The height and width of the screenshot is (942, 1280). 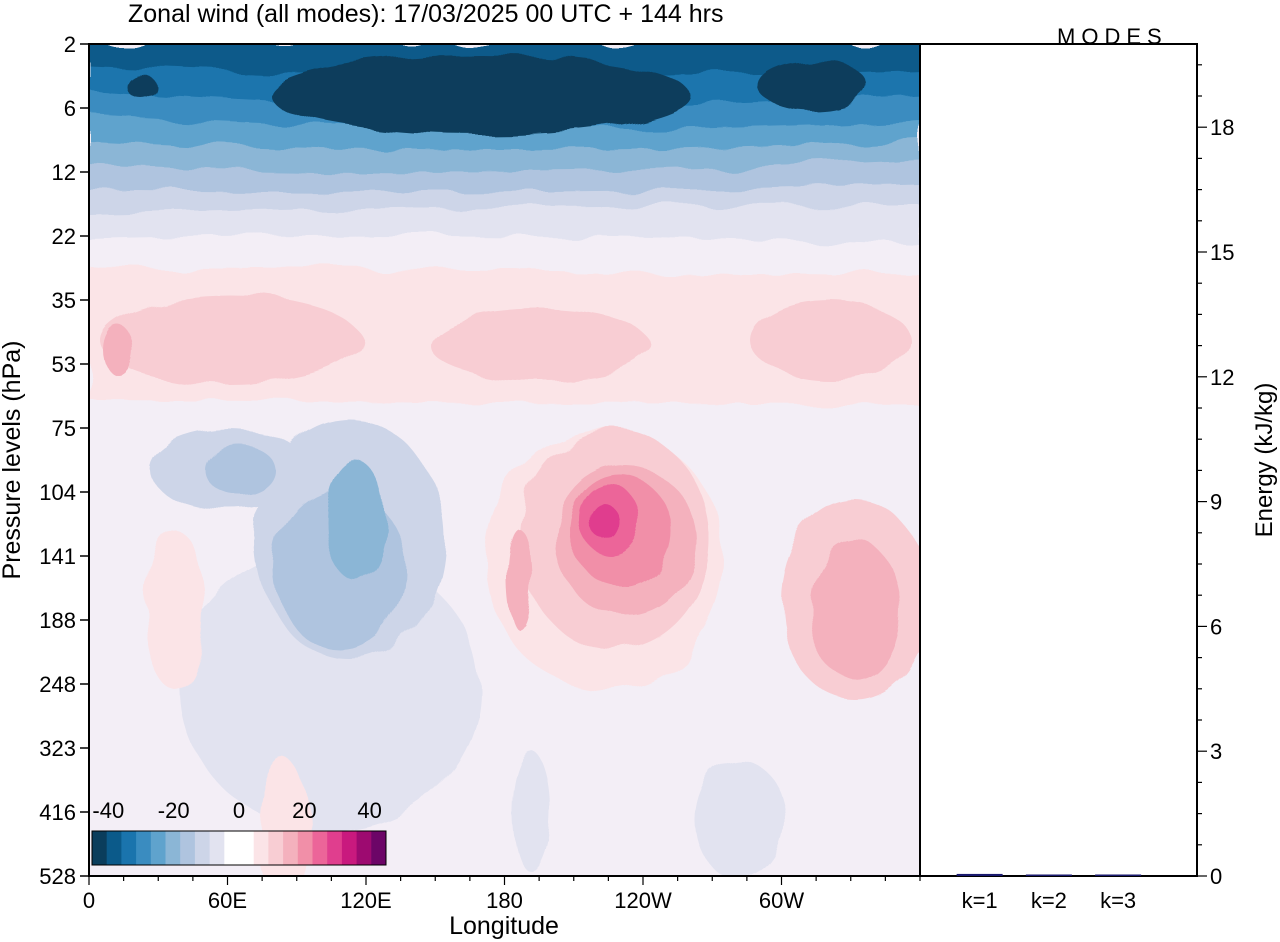 What do you see at coordinates (504, 926) in the screenshot?
I see `x-axis-label: Longitude` at bounding box center [504, 926].